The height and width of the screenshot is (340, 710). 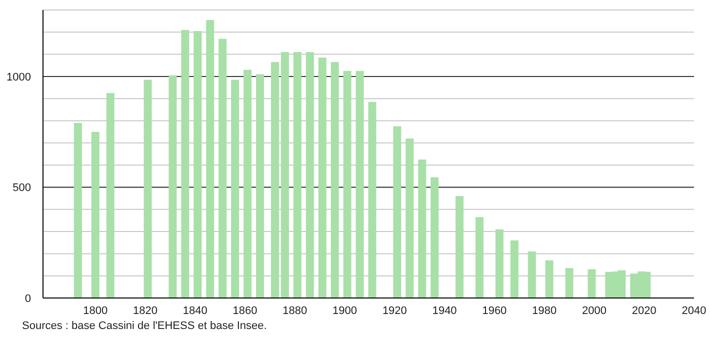 What do you see at coordinates (21, 188) in the screenshot?
I see `y-tick-label: 500` at bounding box center [21, 188].